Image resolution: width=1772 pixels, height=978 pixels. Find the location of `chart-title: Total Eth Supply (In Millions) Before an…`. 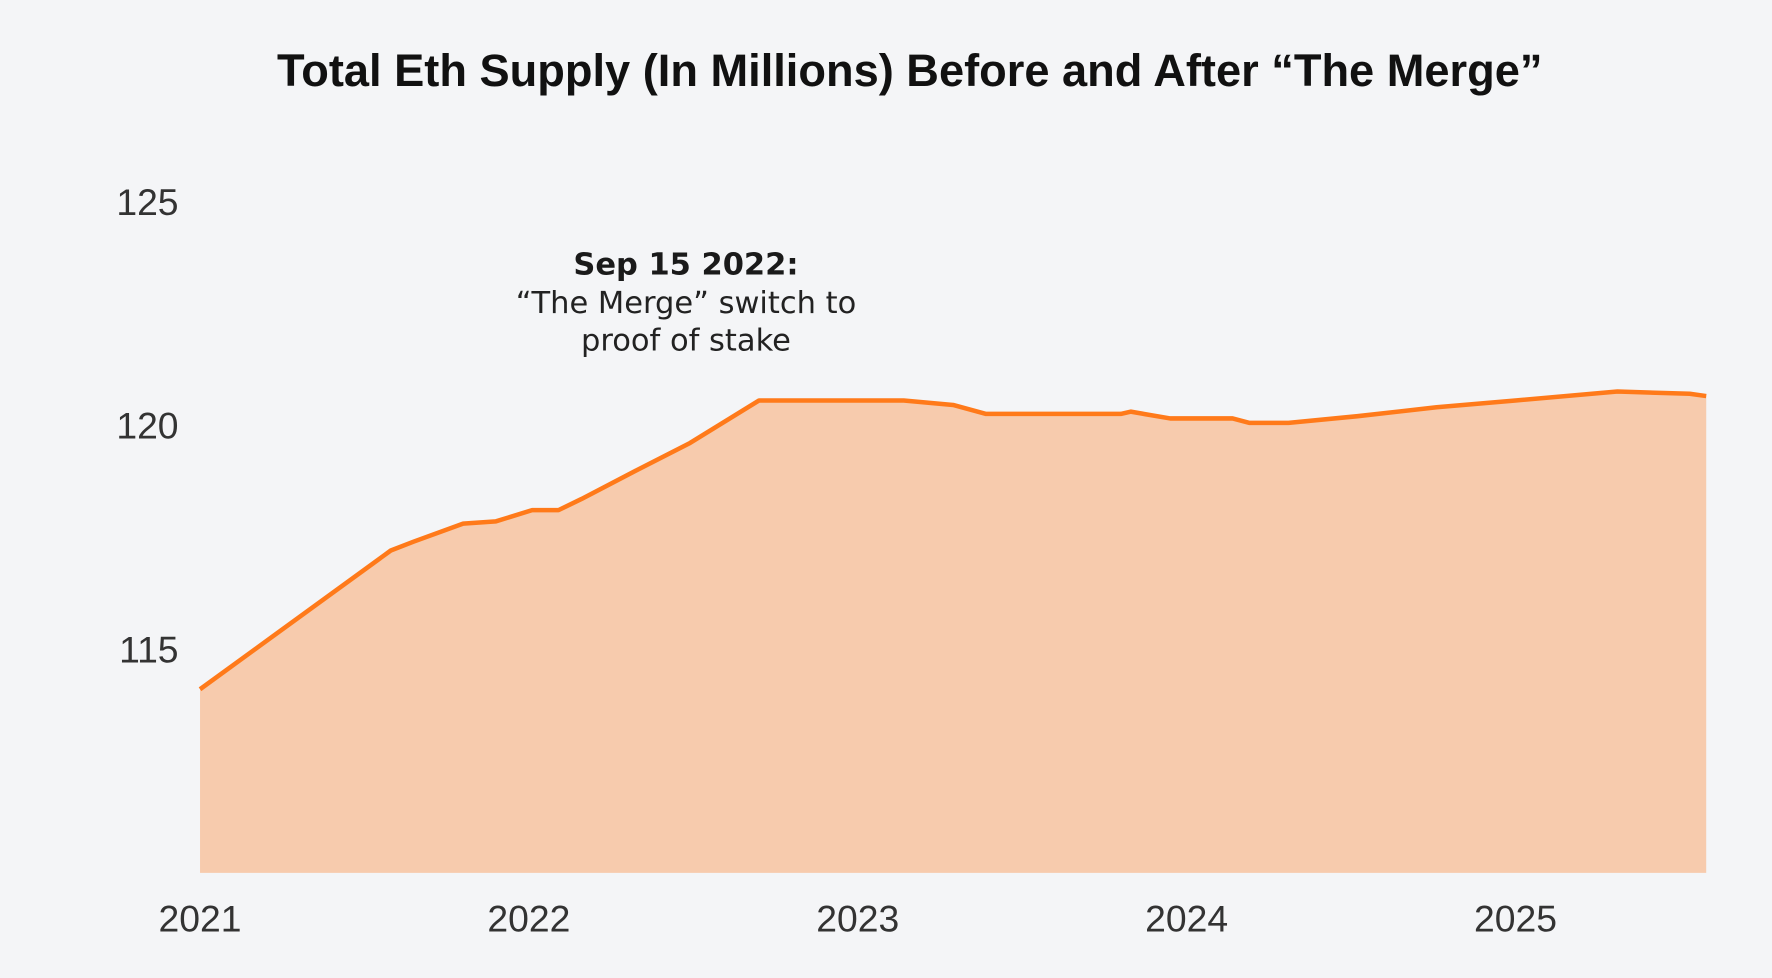

chart-title: Total Eth Supply (In Millions) Before an… is located at coordinates (909, 70).